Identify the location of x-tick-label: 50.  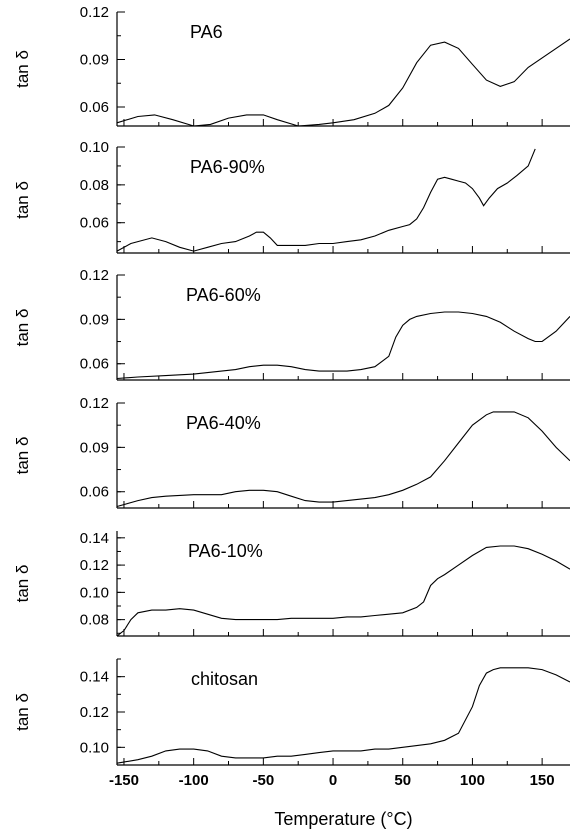
(402, 780).